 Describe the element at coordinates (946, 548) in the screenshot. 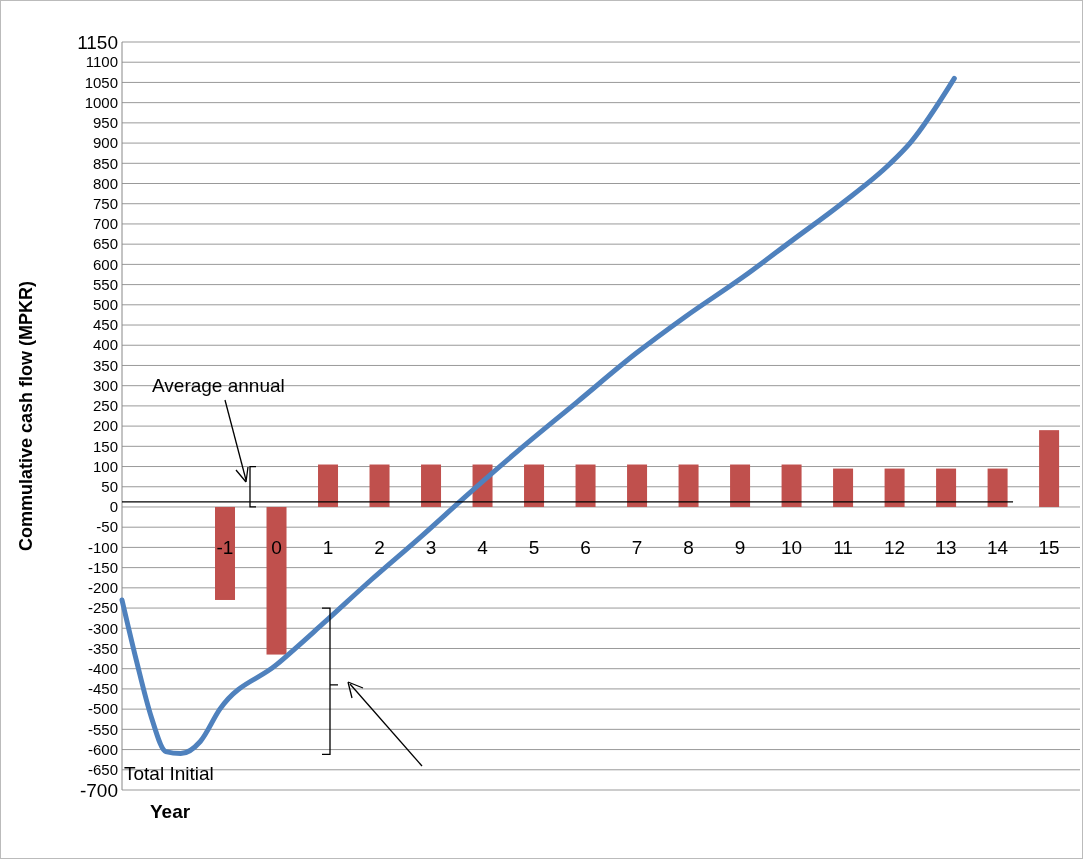

I see `x-tick-label: 13` at that location.